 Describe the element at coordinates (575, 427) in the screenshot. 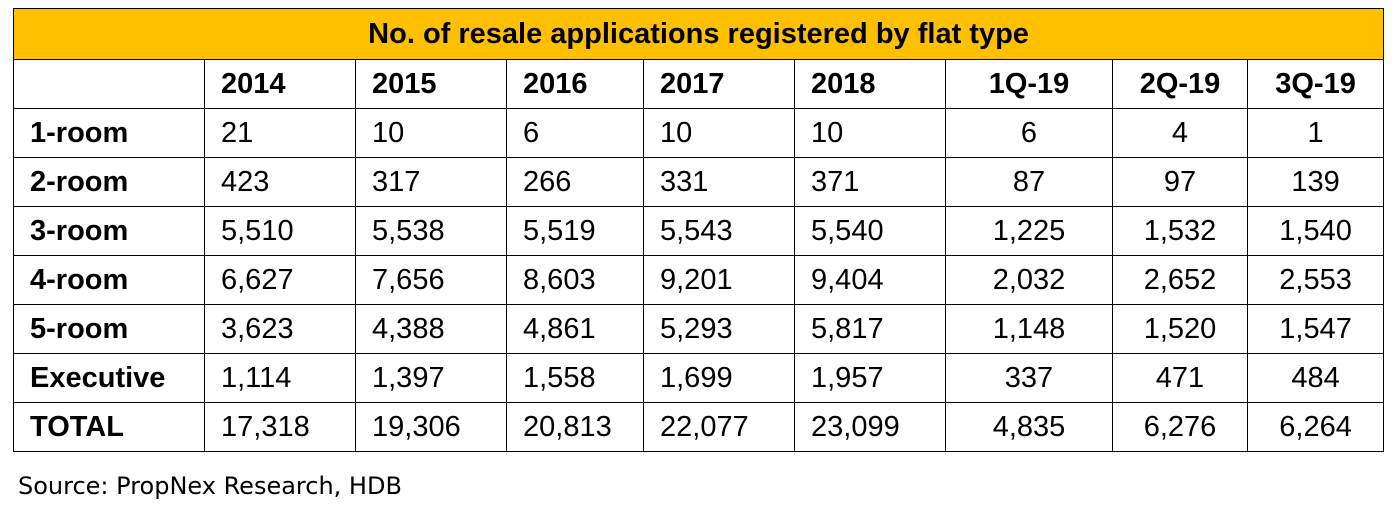

I see `table-cell: 20,813` at that location.